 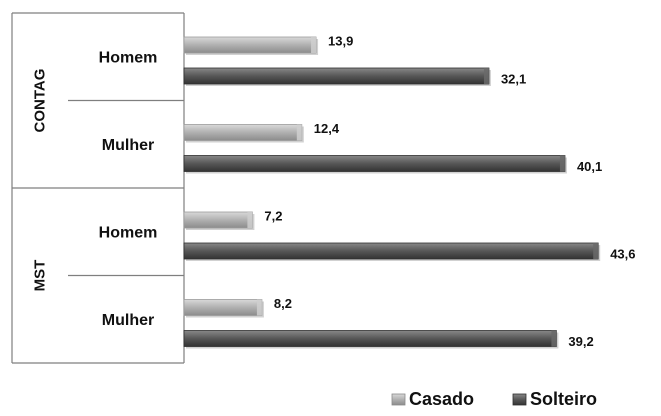 I want to click on data-label-casado: 8,2, so click(x=283, y=303).